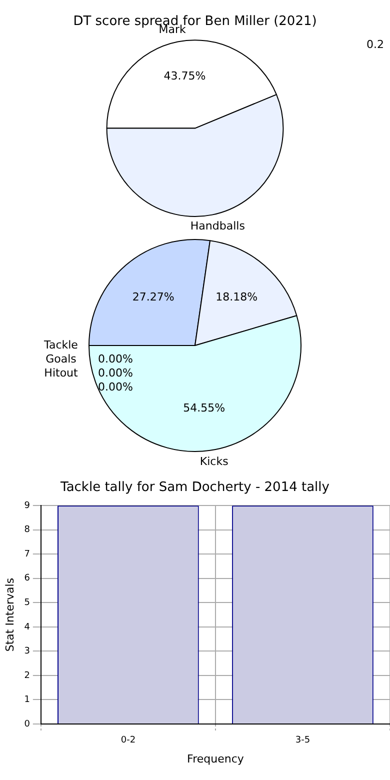 The image size is (390, 780). Describe the element at coordinates (27, 505) in the screenshot. I see `y-tick-label: 9` at that location.